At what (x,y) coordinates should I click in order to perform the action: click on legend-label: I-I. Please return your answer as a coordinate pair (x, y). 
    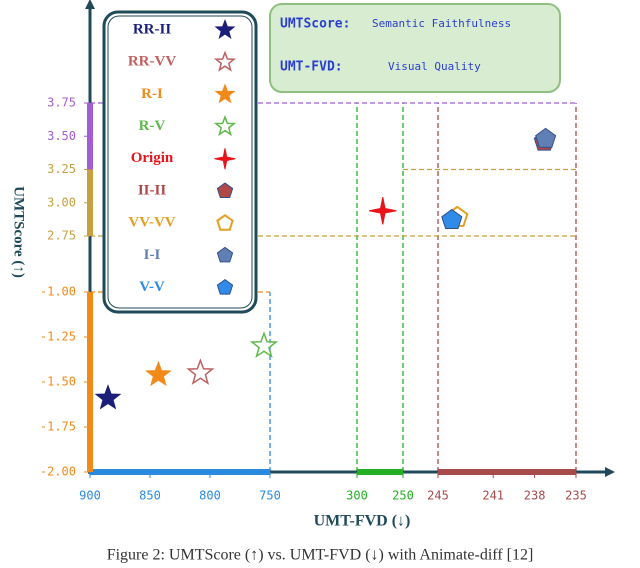
    Looking at the image, I should click on (152, 255).